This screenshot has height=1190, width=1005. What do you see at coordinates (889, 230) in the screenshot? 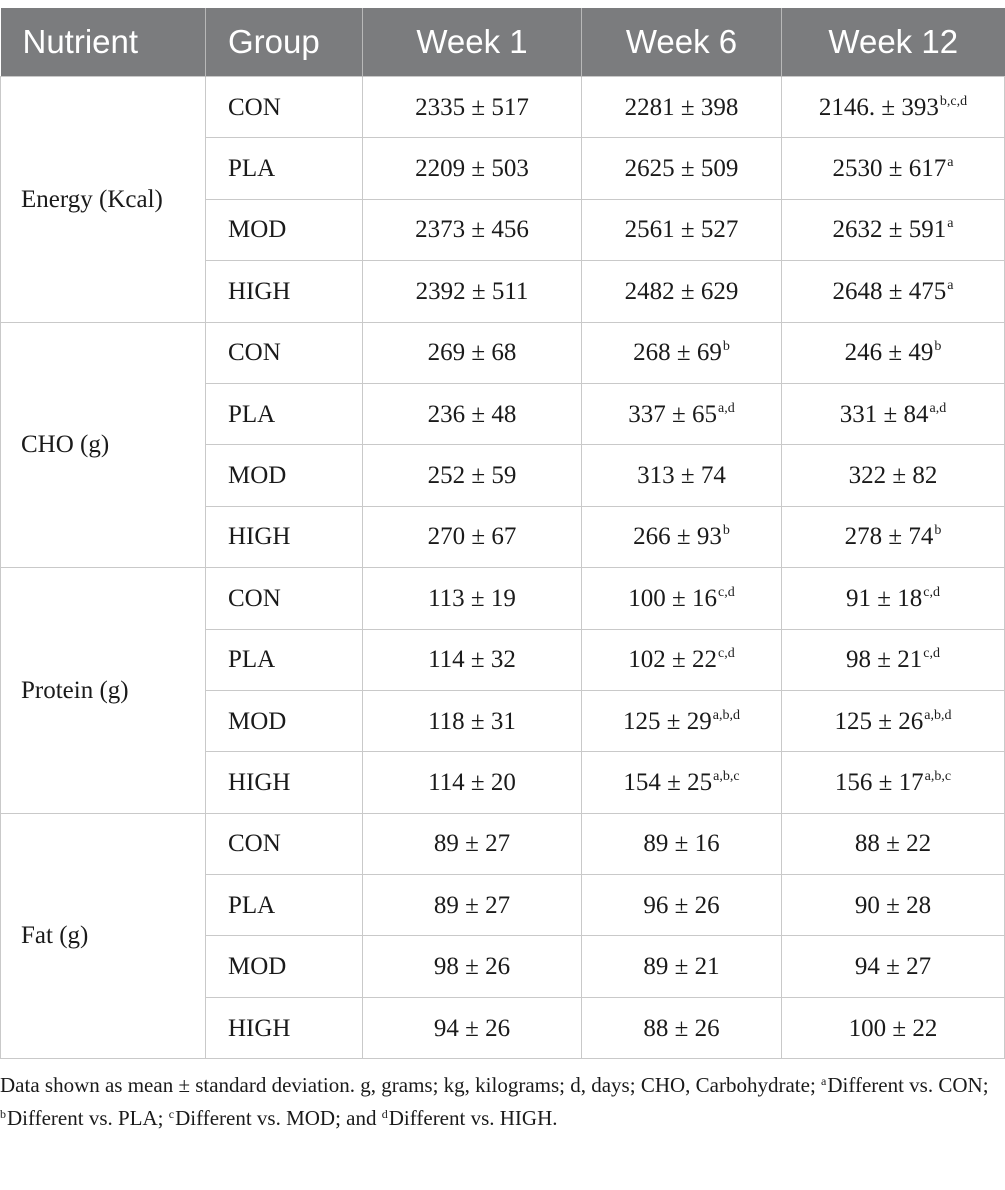
I see `cell-value: 2632 ± 591` at bounding box center [889, 230].